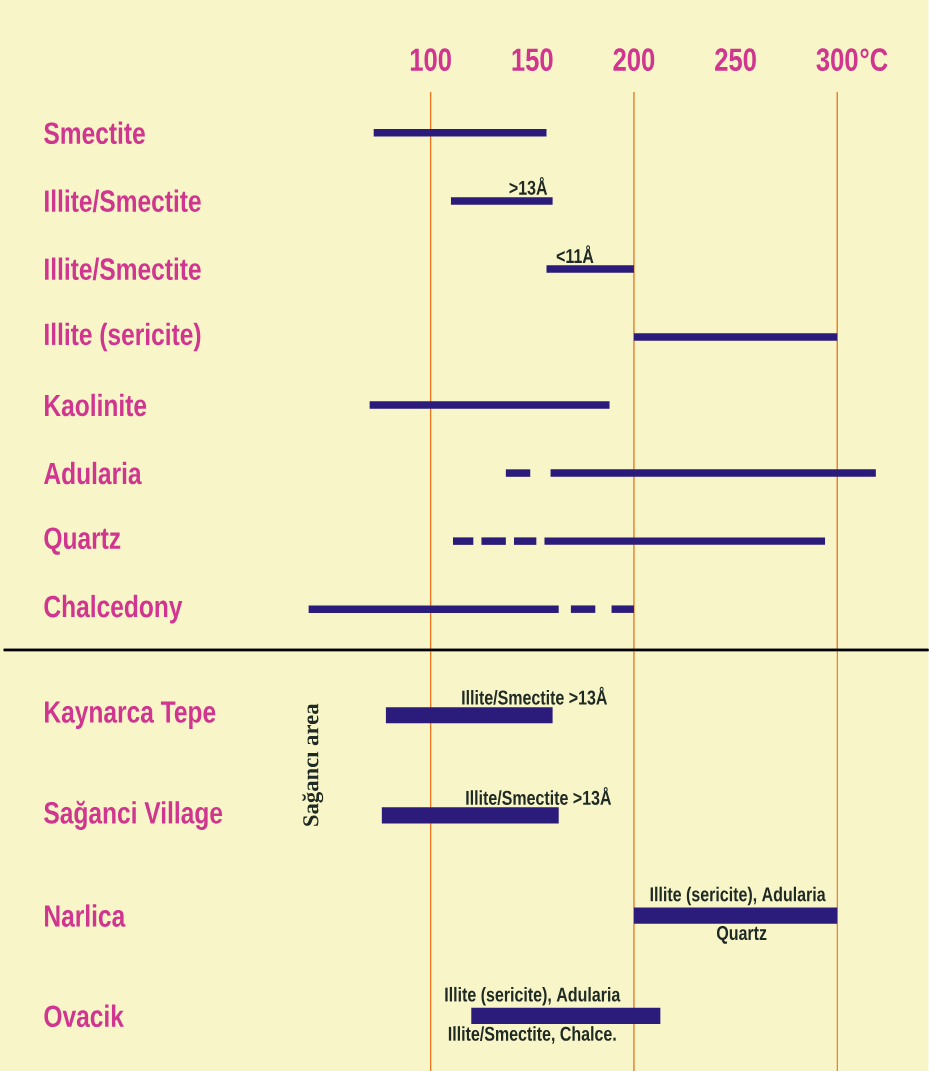  Describe the element at coordinates (532, 59) in the screenshot. I see `x-tick-label: 150` at that location.